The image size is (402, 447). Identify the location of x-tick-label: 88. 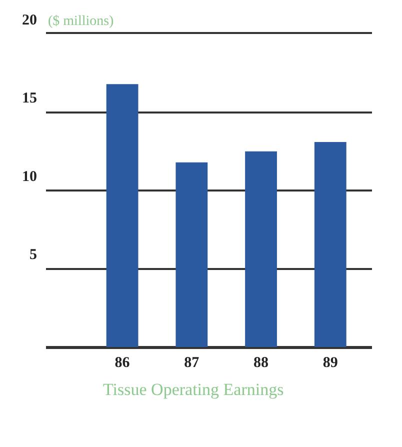
(261, 363).